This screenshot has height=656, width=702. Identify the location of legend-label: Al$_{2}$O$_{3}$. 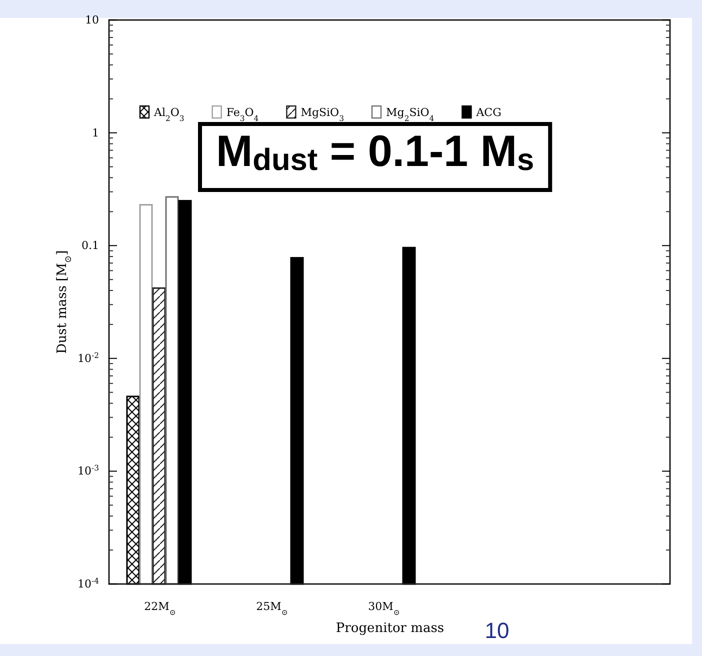
(168, 114).